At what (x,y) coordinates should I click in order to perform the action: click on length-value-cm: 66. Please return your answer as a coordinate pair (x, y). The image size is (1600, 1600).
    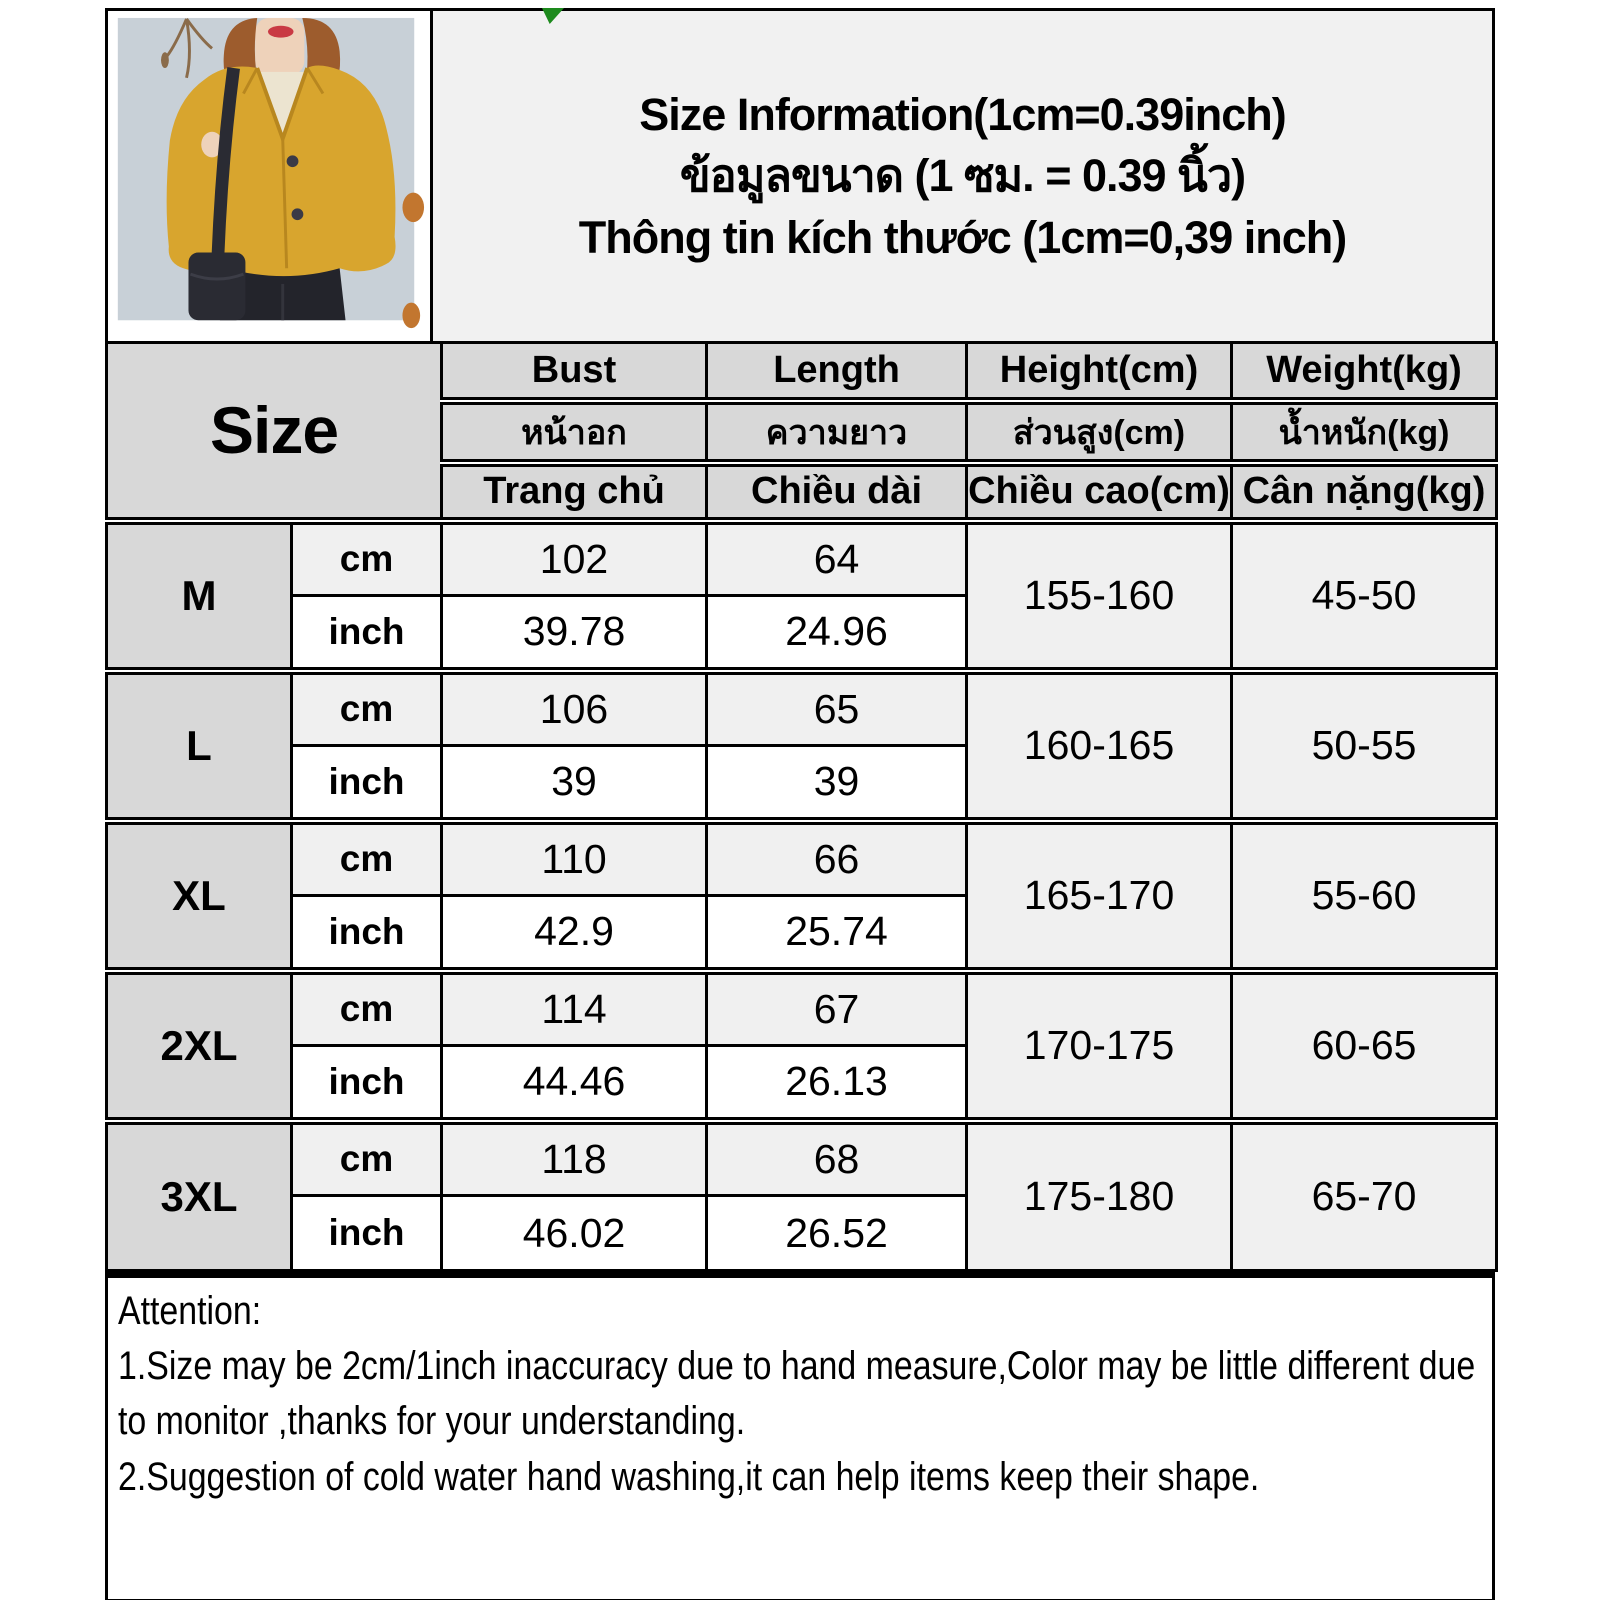
    Looking at the image, I should click on (837, 856).